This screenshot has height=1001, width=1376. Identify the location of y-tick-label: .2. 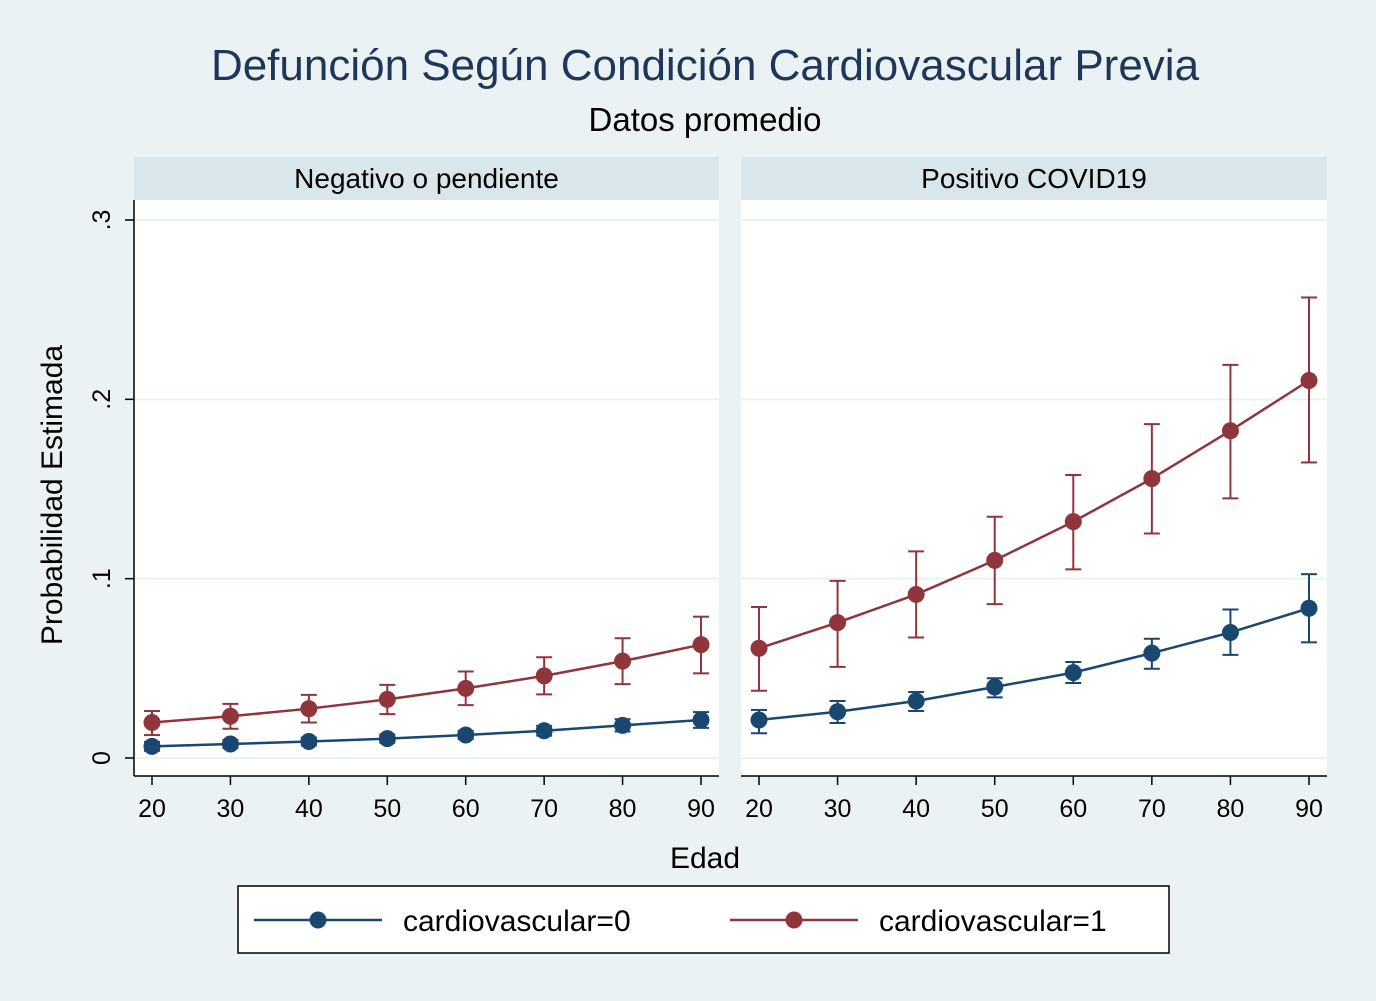
(102, 399).